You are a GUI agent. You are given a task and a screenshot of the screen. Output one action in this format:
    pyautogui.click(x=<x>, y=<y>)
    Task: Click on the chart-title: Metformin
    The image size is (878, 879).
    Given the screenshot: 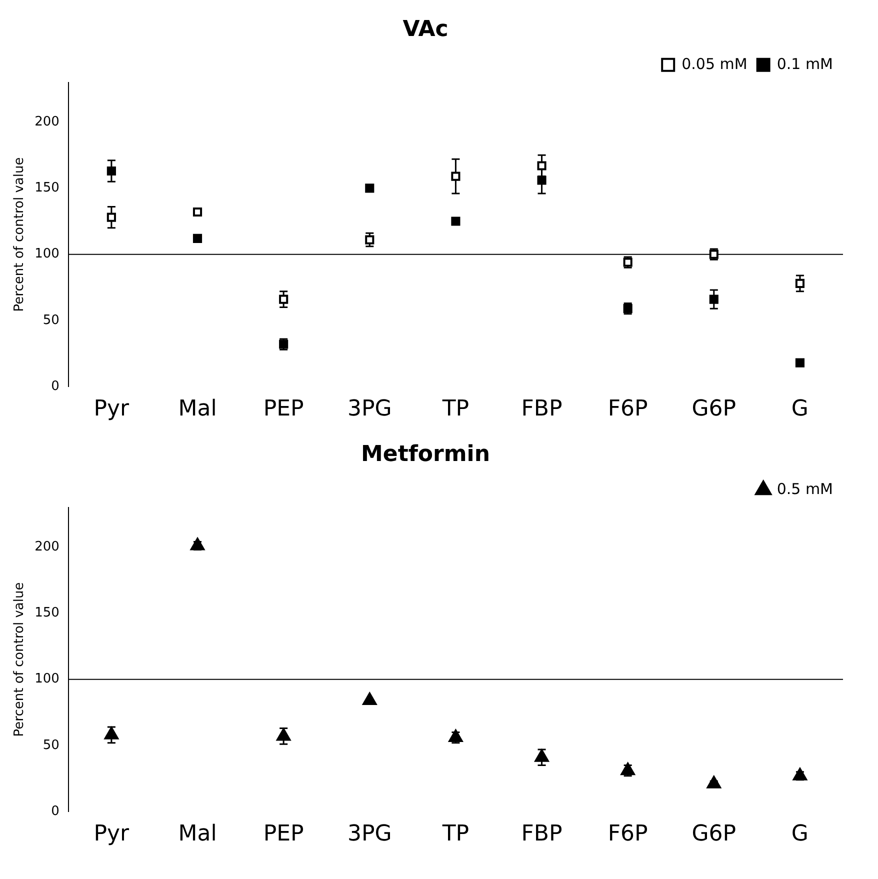 What is the action you would take?
    pyautogui.click(x=425, y=454)
    